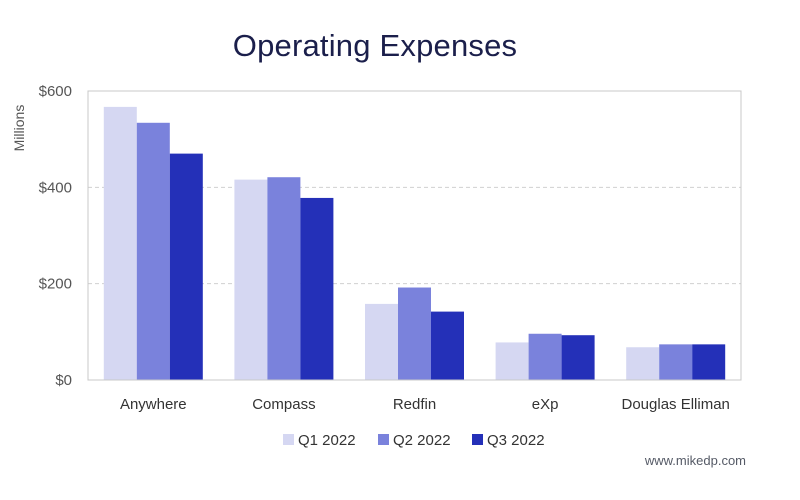  Describe the element at coordinates (153, 404) in the screenshot. I see `x-tick-label: Anywhere` at that location.